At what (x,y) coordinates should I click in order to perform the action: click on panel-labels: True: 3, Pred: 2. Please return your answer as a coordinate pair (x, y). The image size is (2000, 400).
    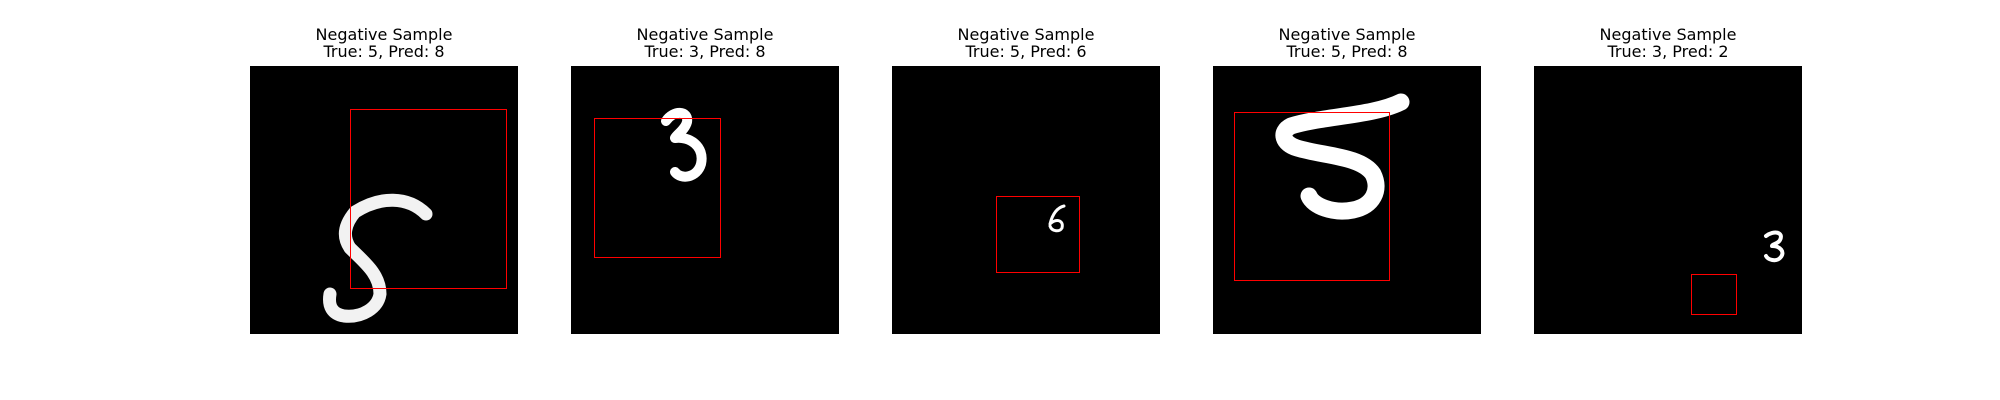
    Looking at the image, I should click on (1668, 51).